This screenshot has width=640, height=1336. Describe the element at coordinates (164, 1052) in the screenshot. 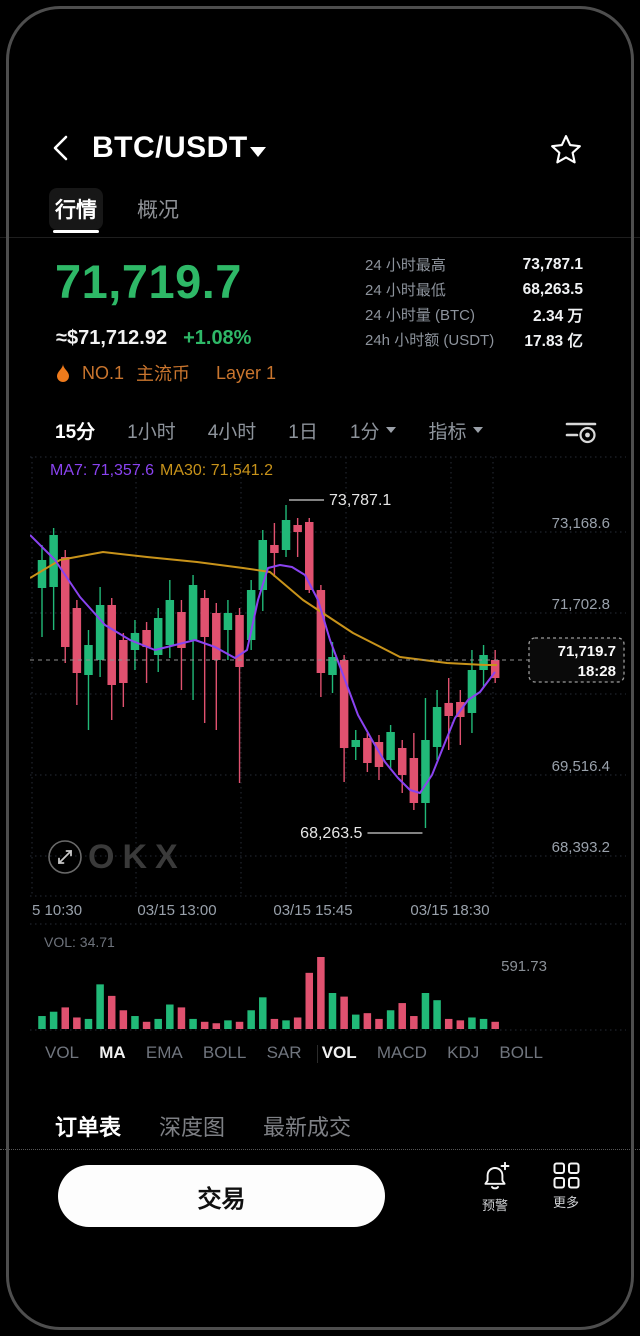

I see `indicator-ema-2: EMA` at that location.